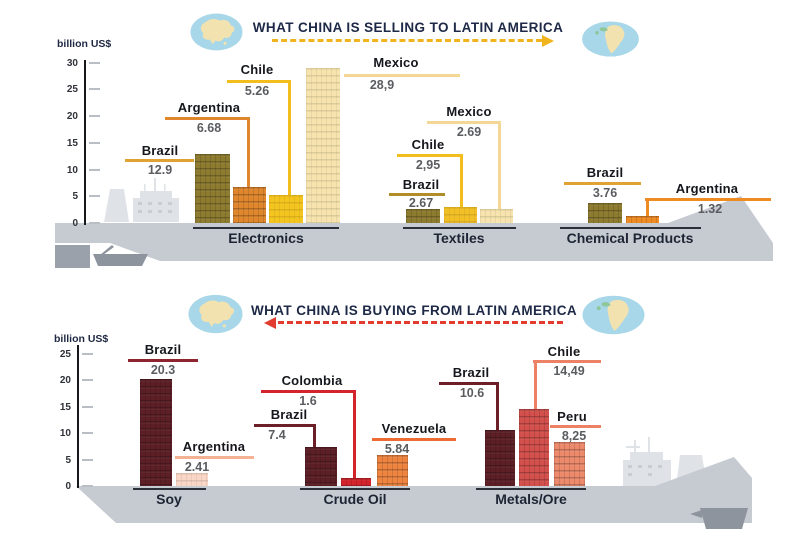  I want to click on value-label: 5.26, so click(257, 91).